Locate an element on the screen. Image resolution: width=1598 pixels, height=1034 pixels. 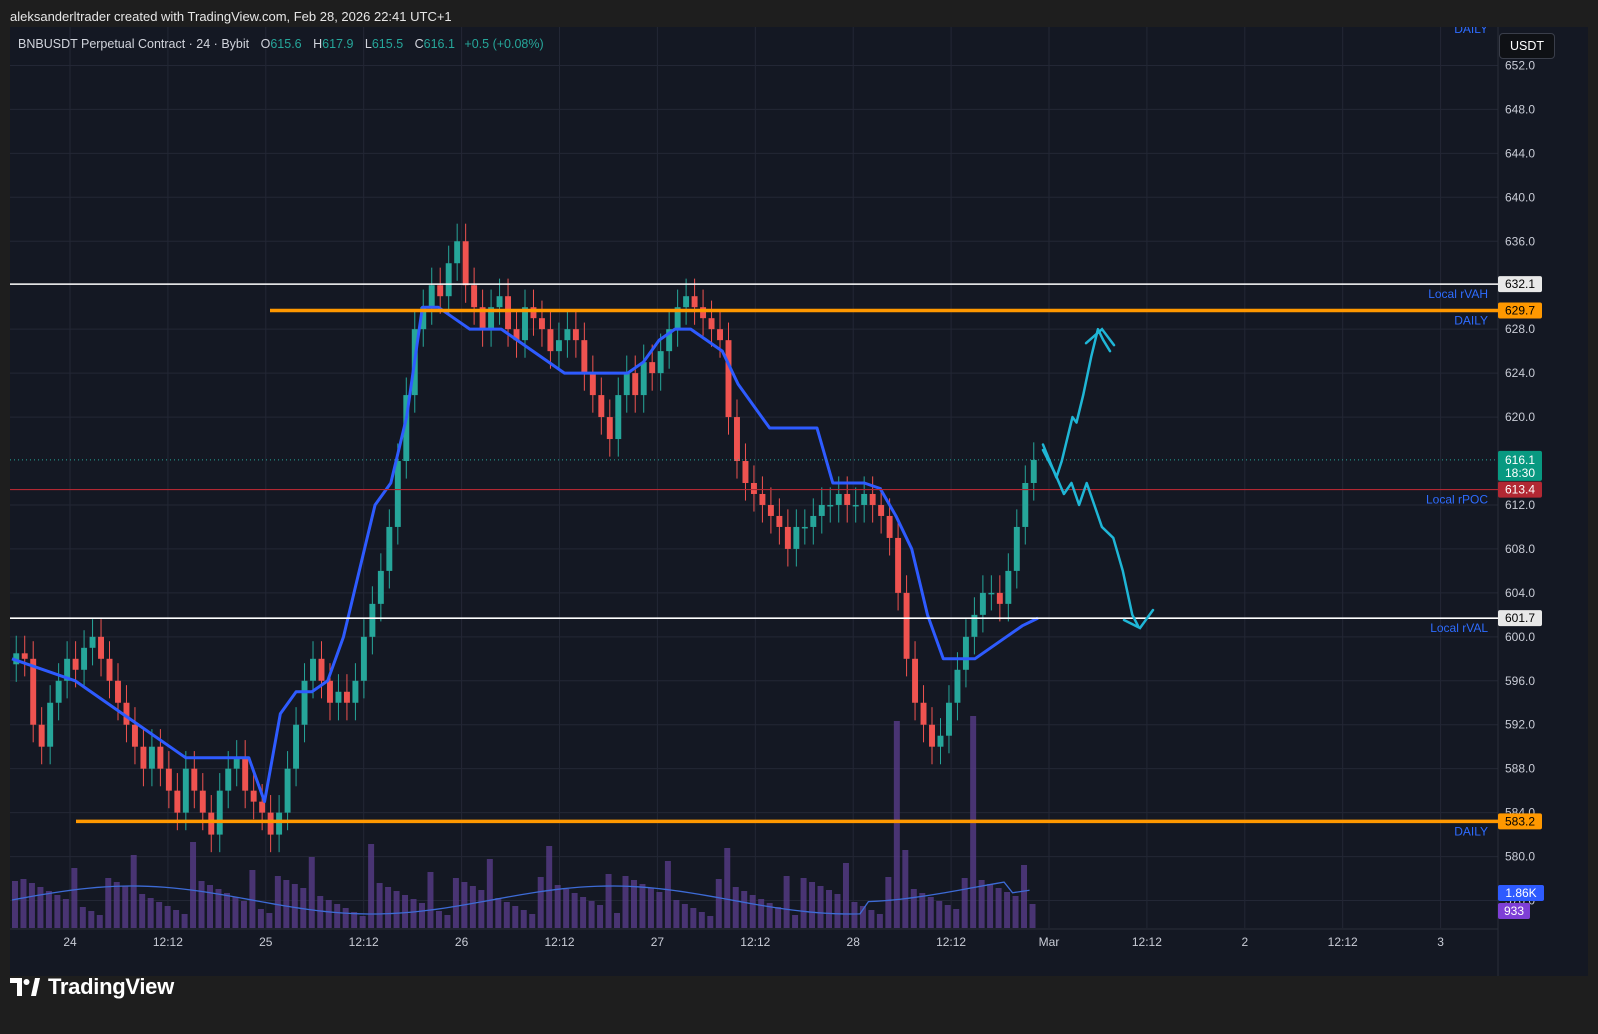
last-price-badge is located at coordinates (1520, 465).